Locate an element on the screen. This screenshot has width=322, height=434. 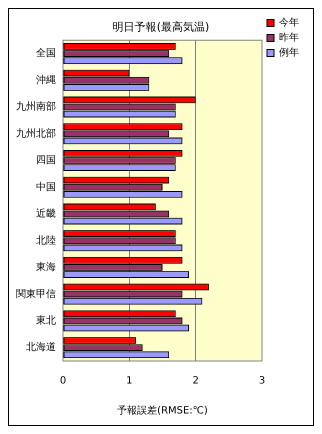
y-tick-label: 沖縄 is located at coordinates (46, 80).